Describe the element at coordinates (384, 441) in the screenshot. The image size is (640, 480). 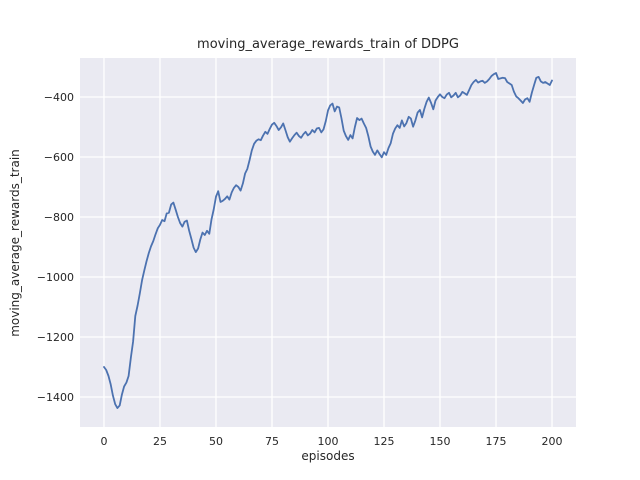
I see `x-tick-label: 125` at that location.